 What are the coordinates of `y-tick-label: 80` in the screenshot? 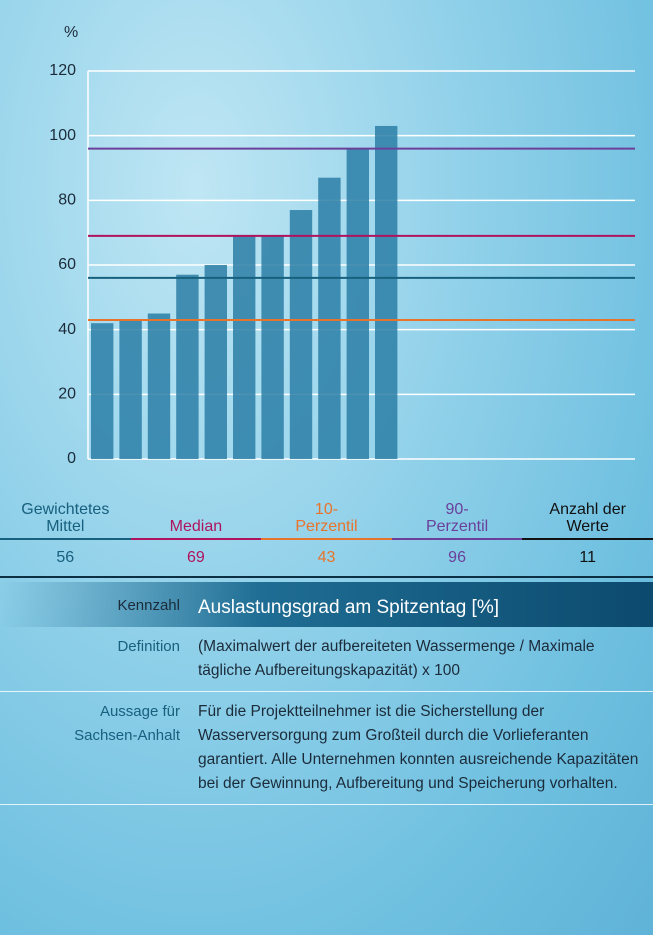 It's located at (67, 200).